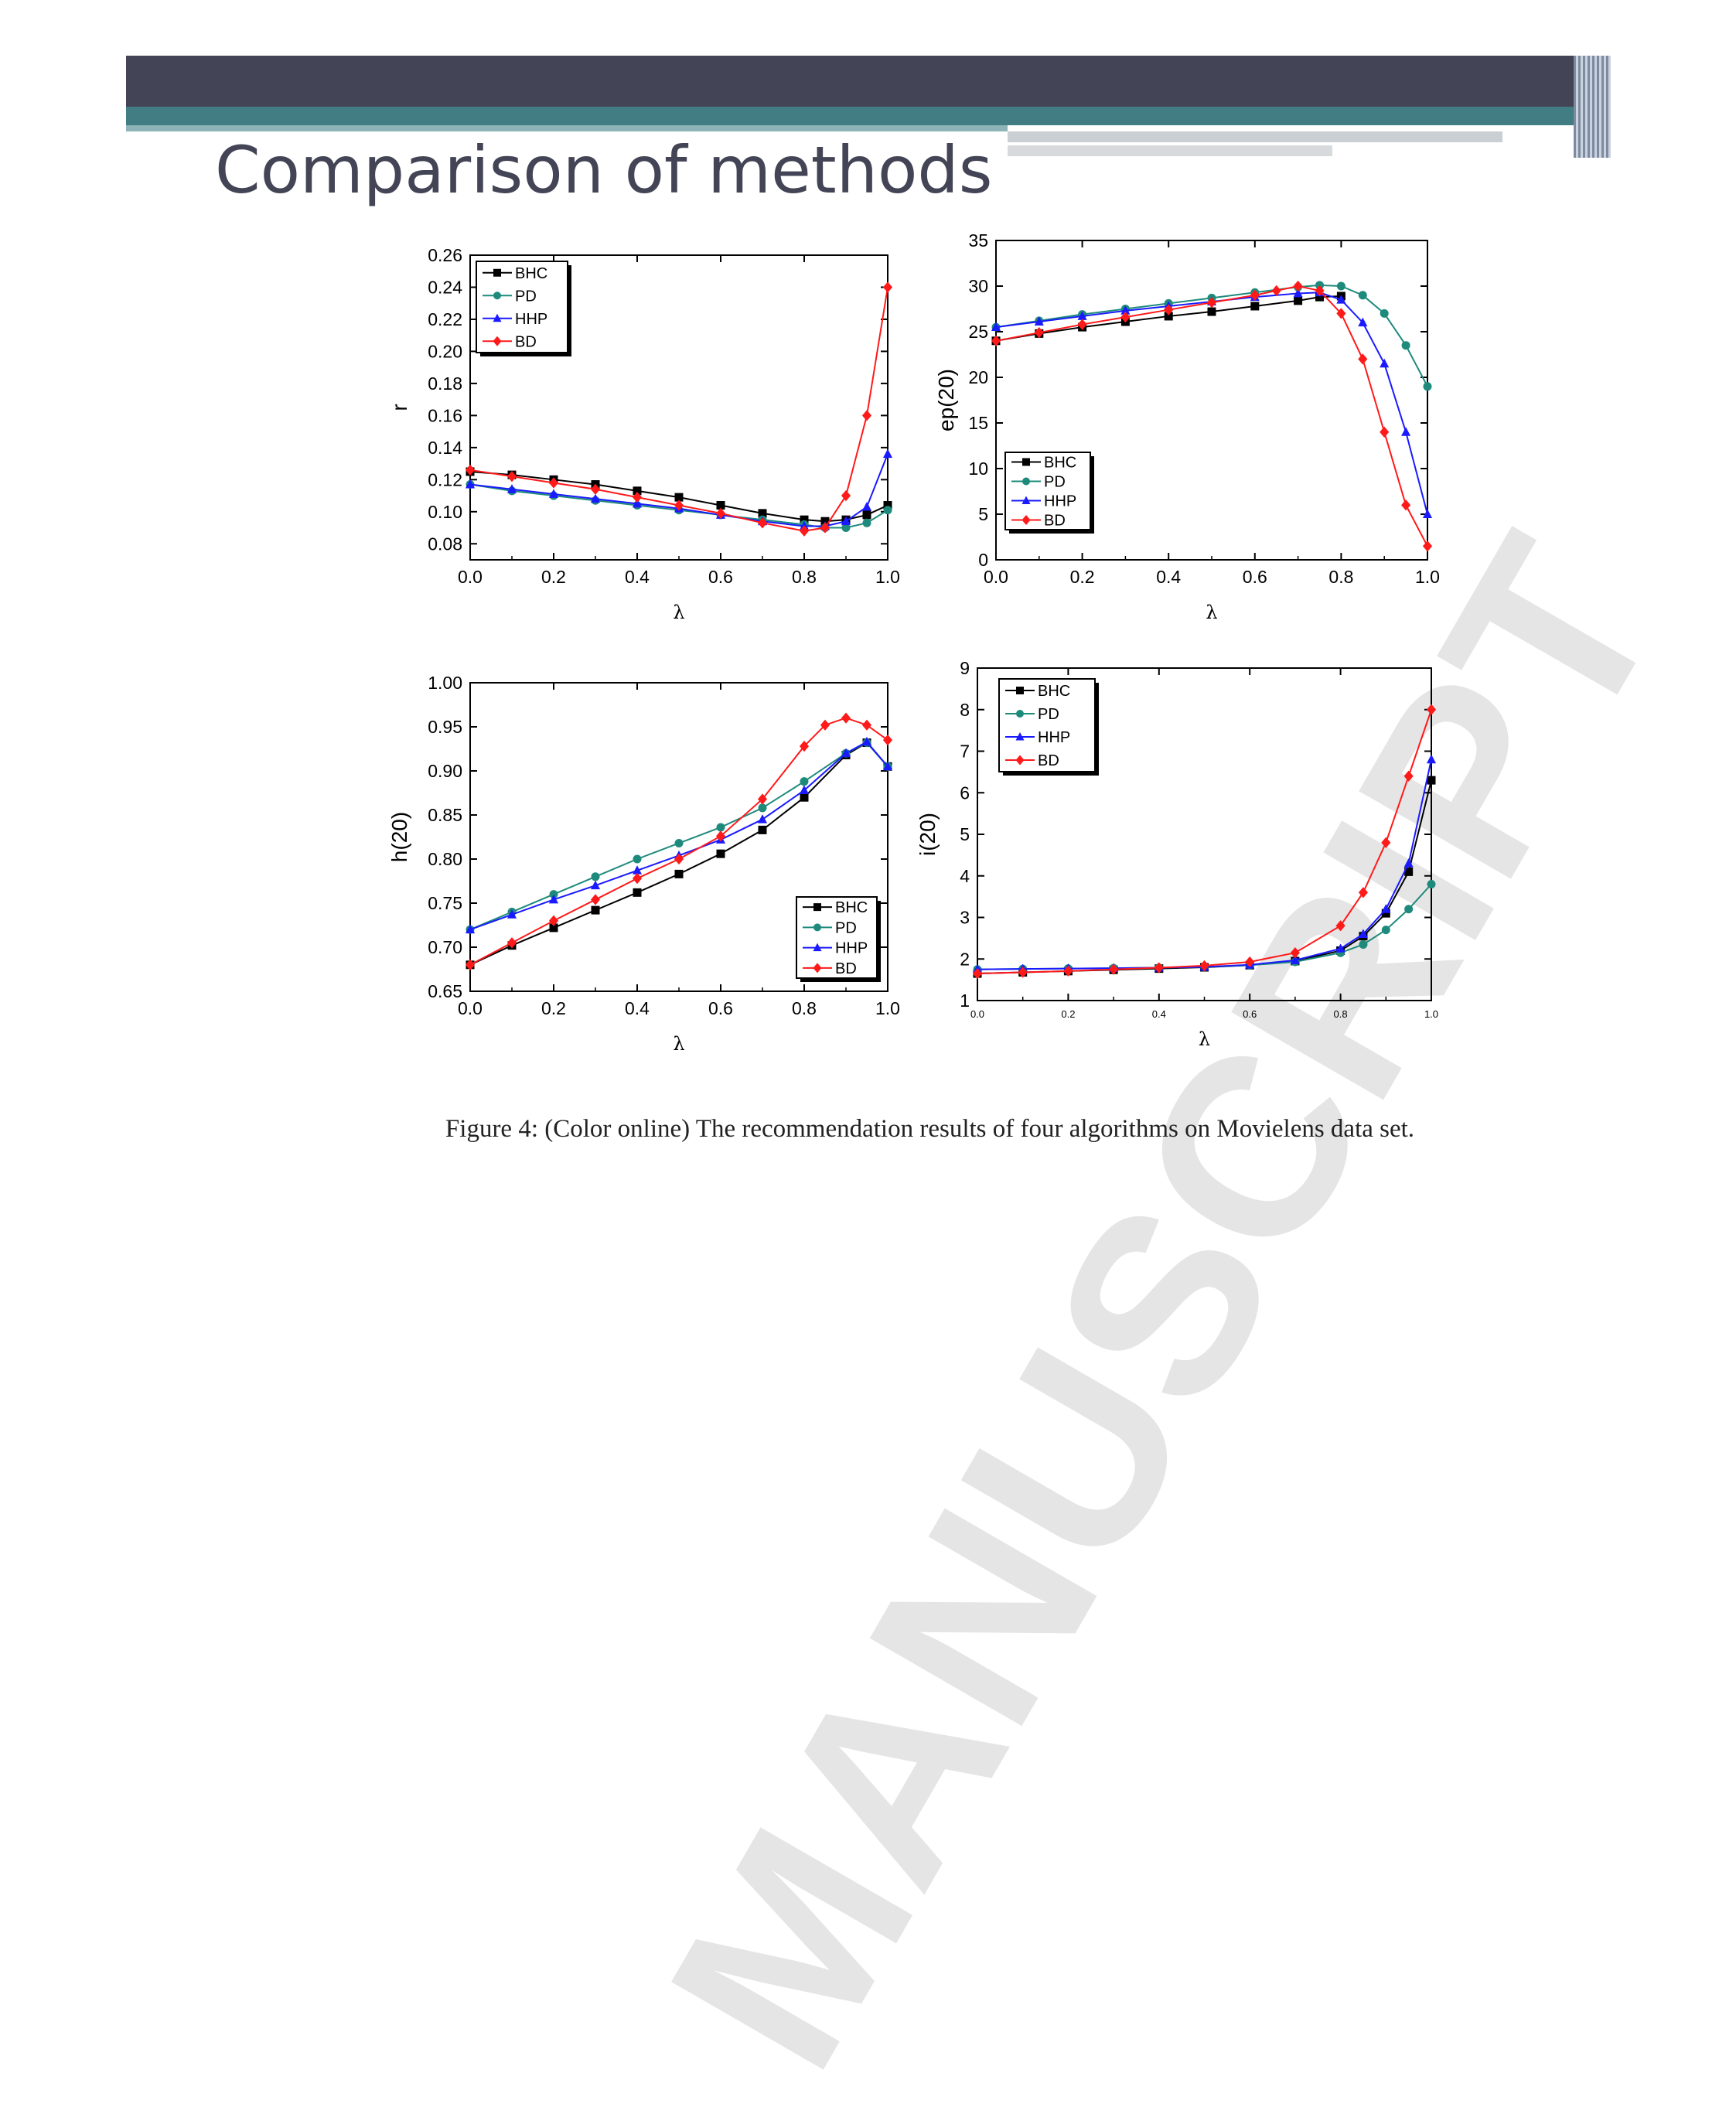 Image resolution: width=1736 pixels, height=2114 pixels. Describe the element at coordinates (567, 128) in the screenshot. I see `header-teal-underline` at that location.